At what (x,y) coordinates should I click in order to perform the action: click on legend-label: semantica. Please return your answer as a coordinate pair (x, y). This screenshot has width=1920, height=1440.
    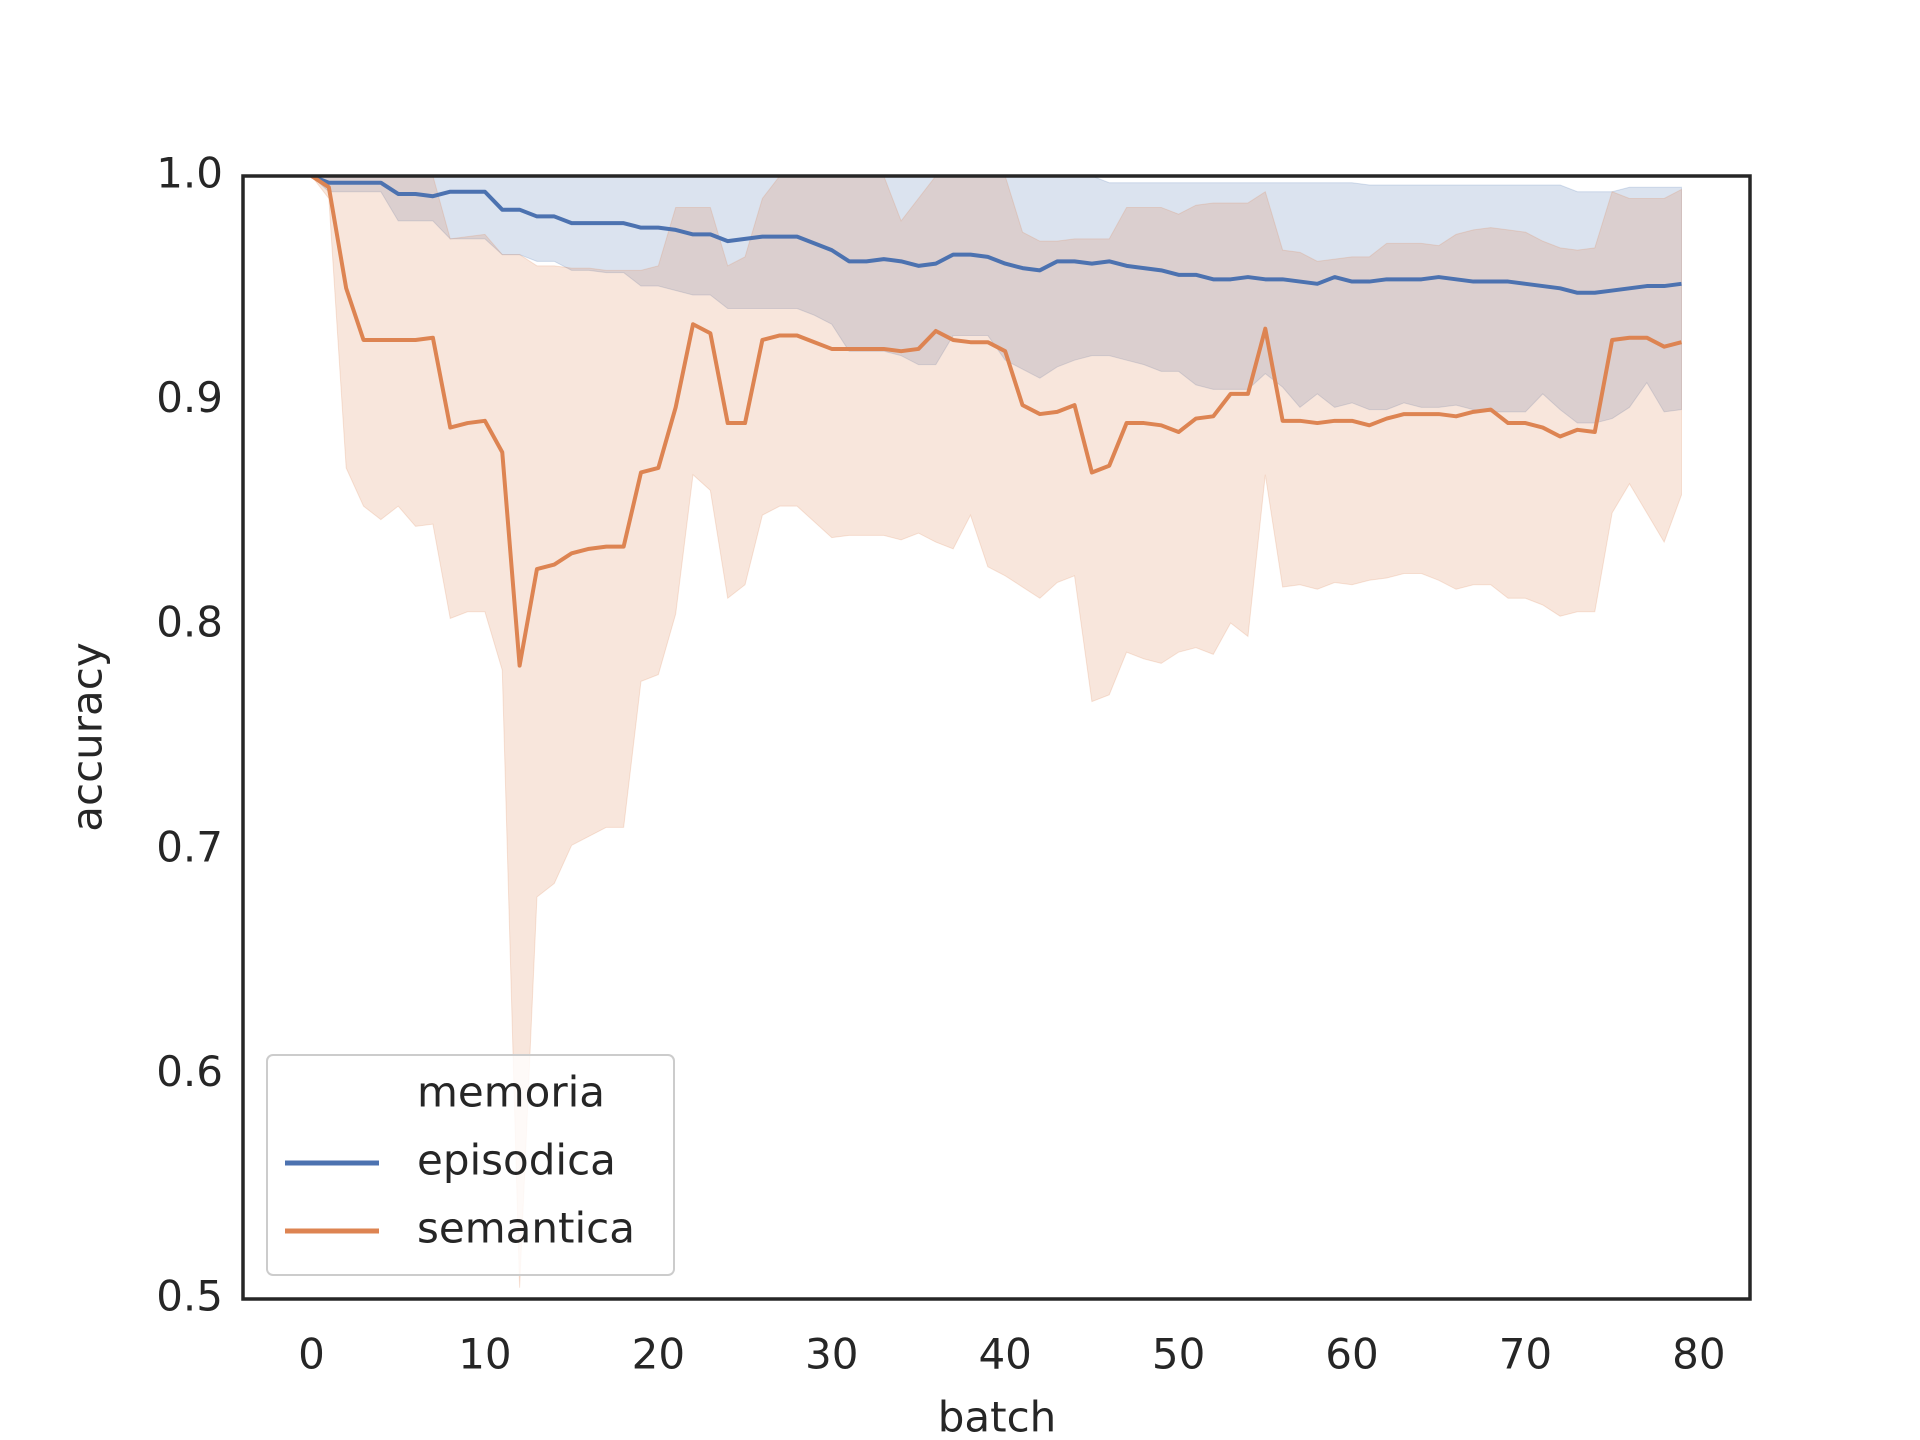
    Looking at the image, I should click on (526, 1228).